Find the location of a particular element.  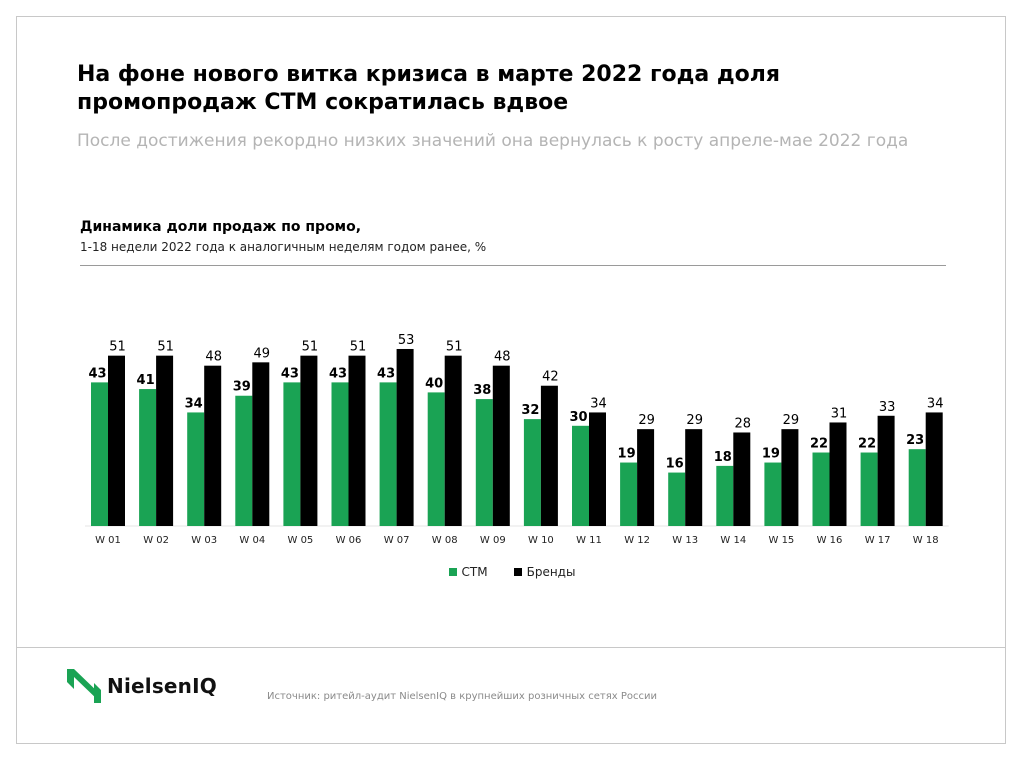

data-label-stm-18: 23 is located at coordinates (915, 440).